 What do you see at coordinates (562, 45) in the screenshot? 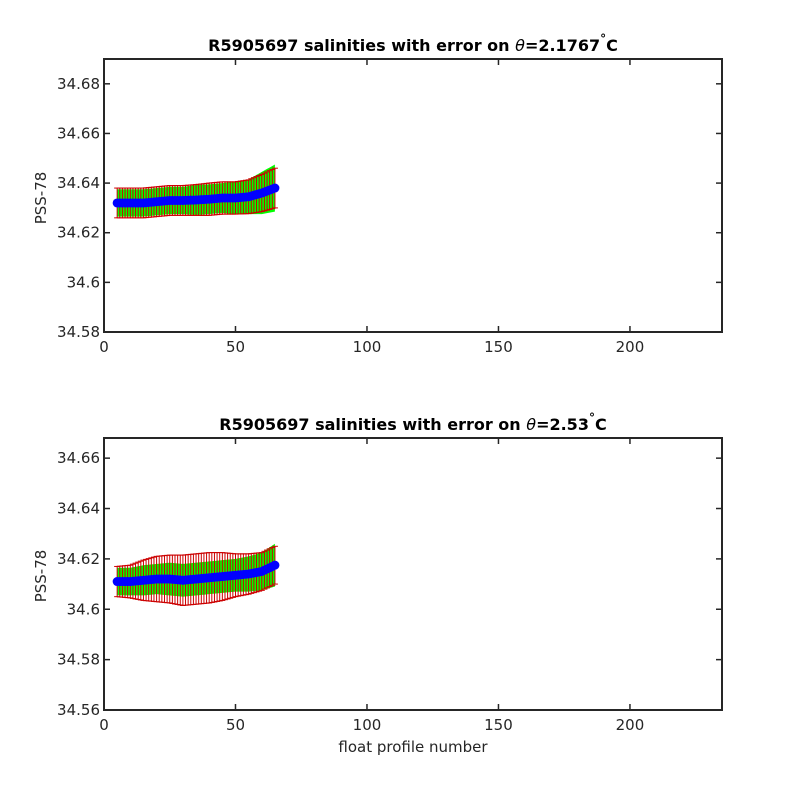
I see `title-value: =2.1767` at bounding box center [562, 45].